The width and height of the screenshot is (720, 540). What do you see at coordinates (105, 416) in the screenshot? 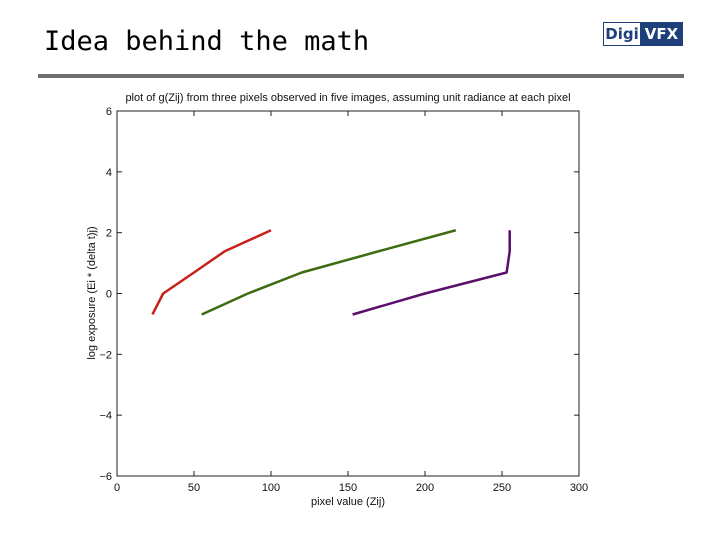
I see `y-tick-label: −4` at bounding box center [105, 416].